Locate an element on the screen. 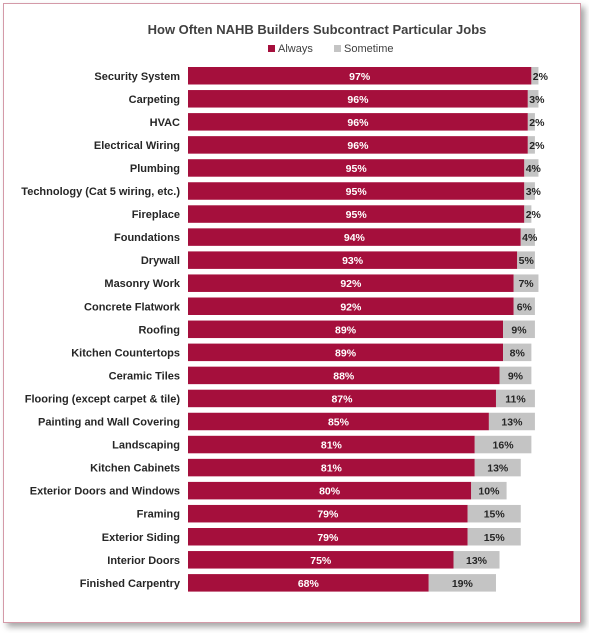  bar-label-sometime: 15% is located at coordinates (495, 515).